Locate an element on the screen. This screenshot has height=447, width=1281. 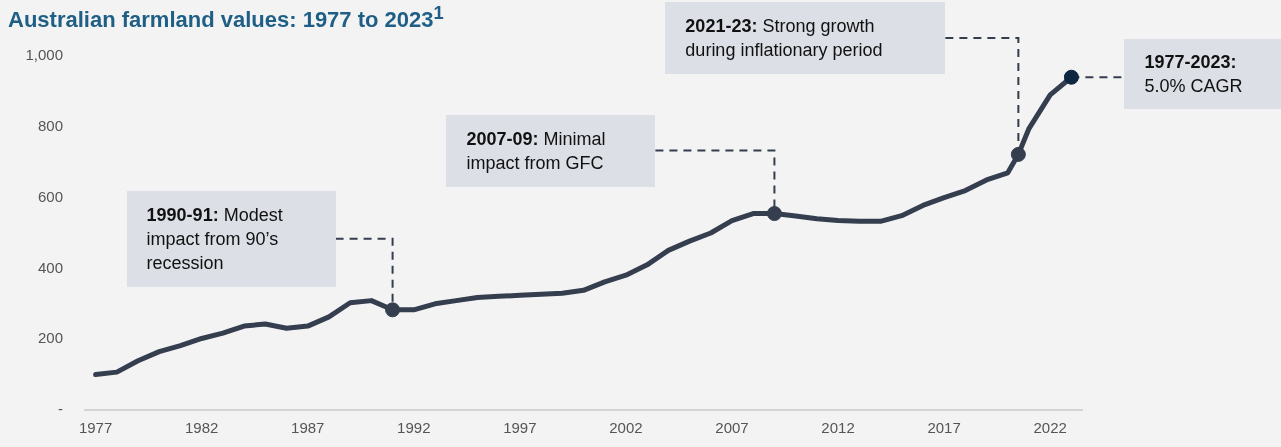
x-tick-label: 1977 is located at coordinates (95, 428).